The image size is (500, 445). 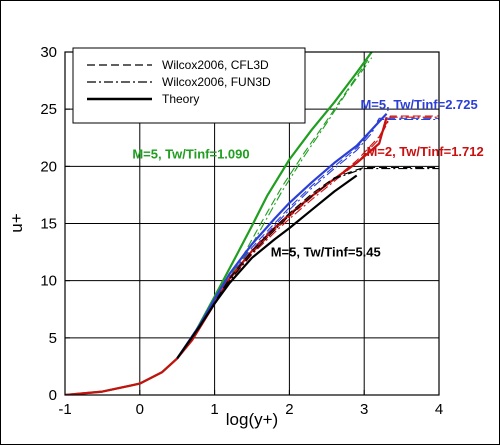 What do you see at coordinates (190, 153) in the screenshot?
I see `annotation-label: M=5, Tw/Tinf=1.090` at bounding box center [190, 153].